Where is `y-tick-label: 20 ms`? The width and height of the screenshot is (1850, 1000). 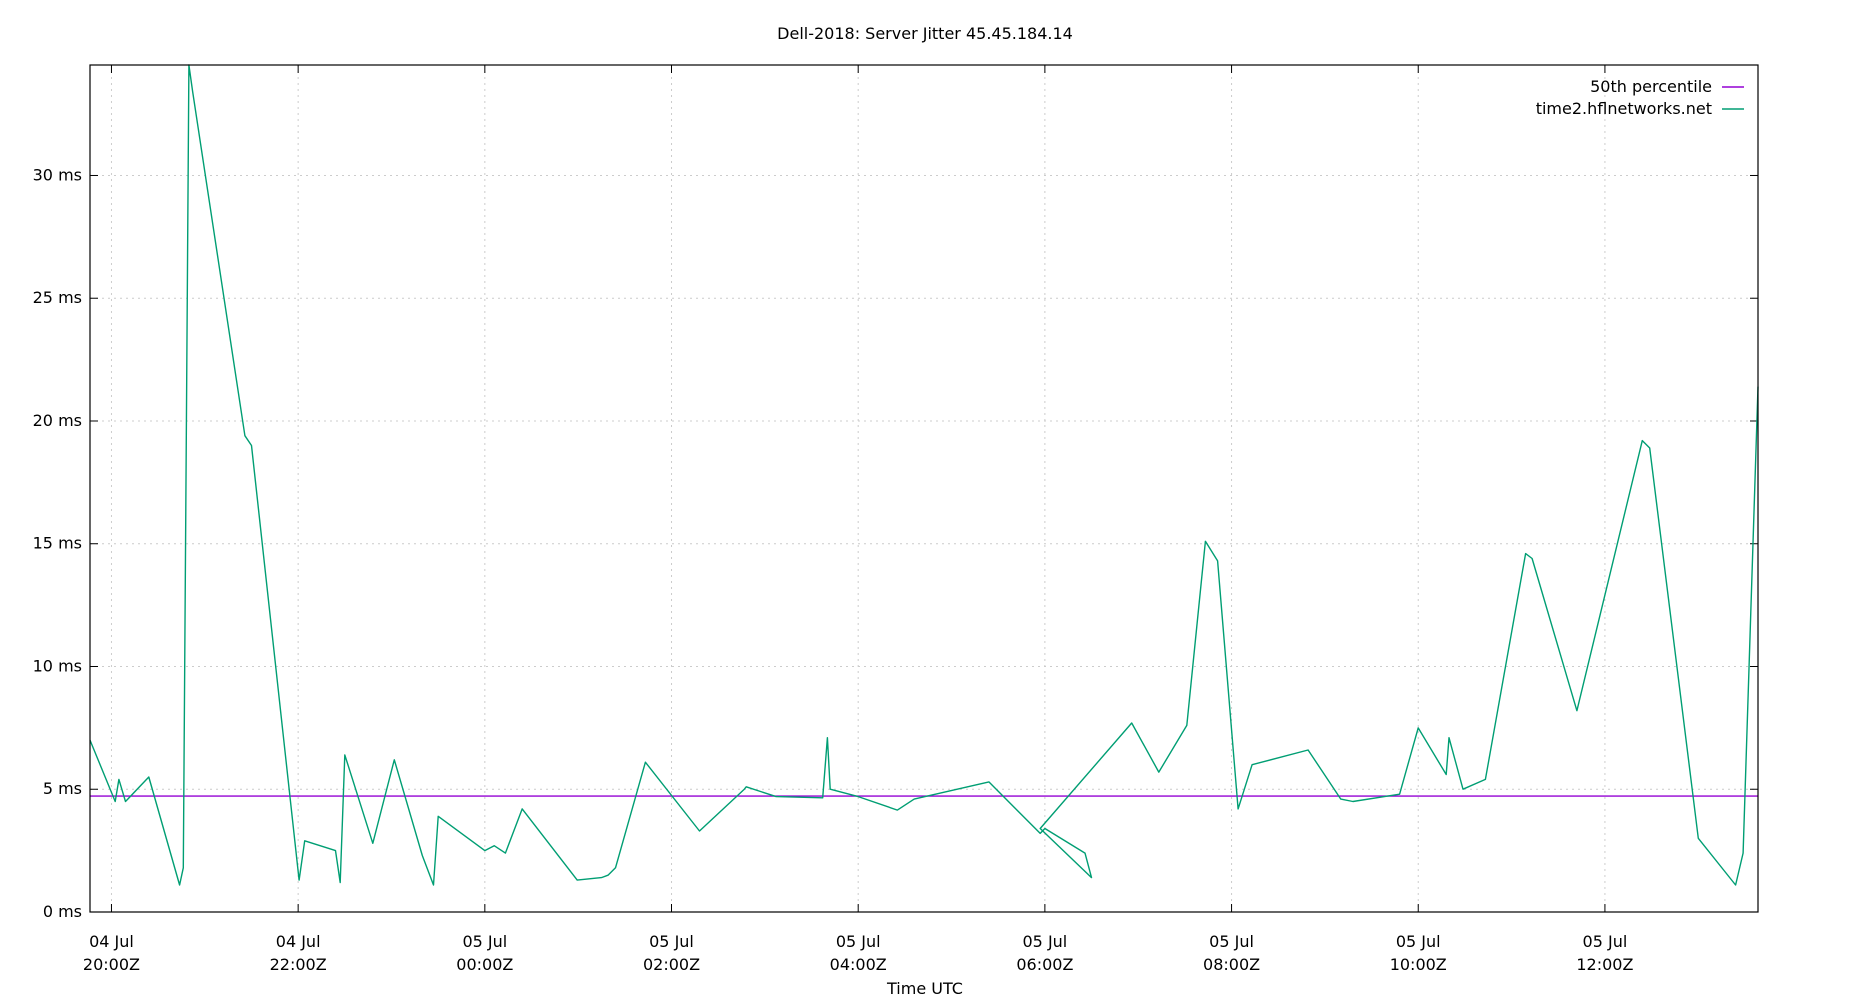
y-tick-label: 20 ms is located at coordinates (57, 420).